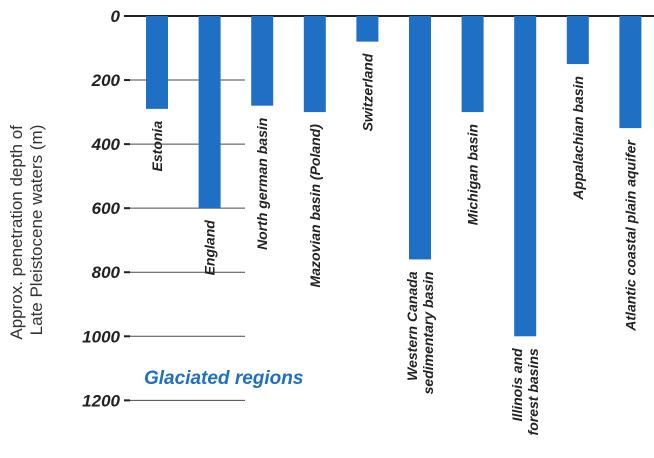 This screenshot has width=654, height=458. What do you see at coordinates (223, 378) in the screenshot?
I see `glaciated-regions-annotation: Glaciated regions` at bounding box center [223, 378].